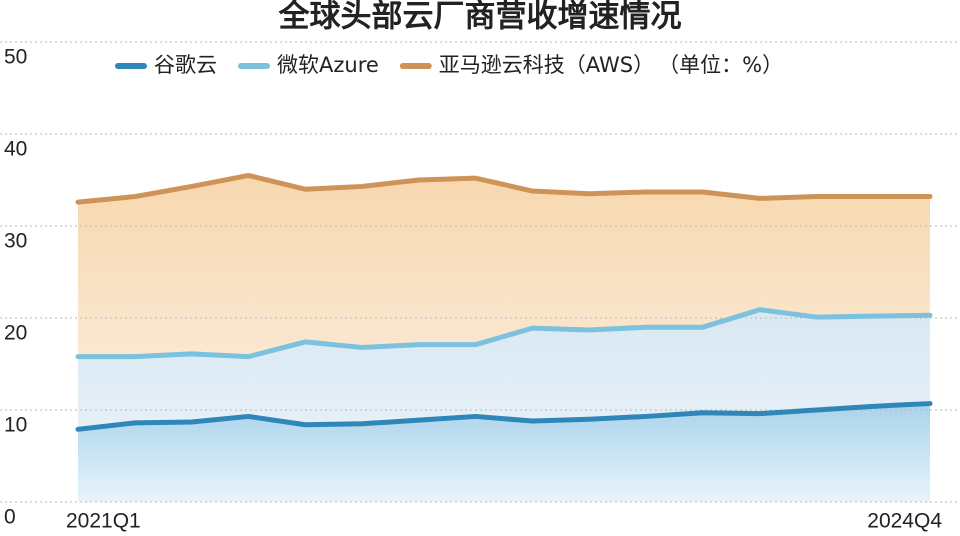 The width and height of the screenshot is (960, 536). What do you see at coordinates (15, 241) in the screenshot?
I see `y-tick-label: 30` at bounding box center [15, 241].